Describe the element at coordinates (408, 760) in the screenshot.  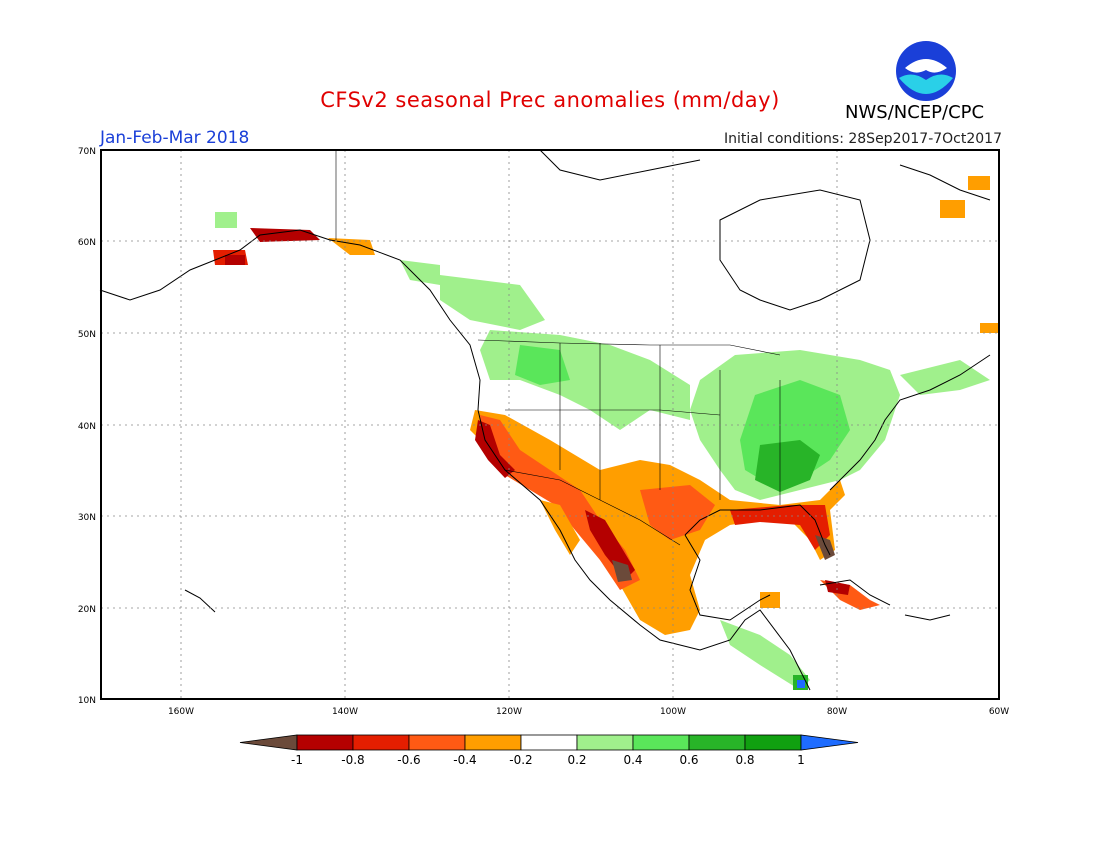
I see `colorbar-tick-label: -0.6` at that location.